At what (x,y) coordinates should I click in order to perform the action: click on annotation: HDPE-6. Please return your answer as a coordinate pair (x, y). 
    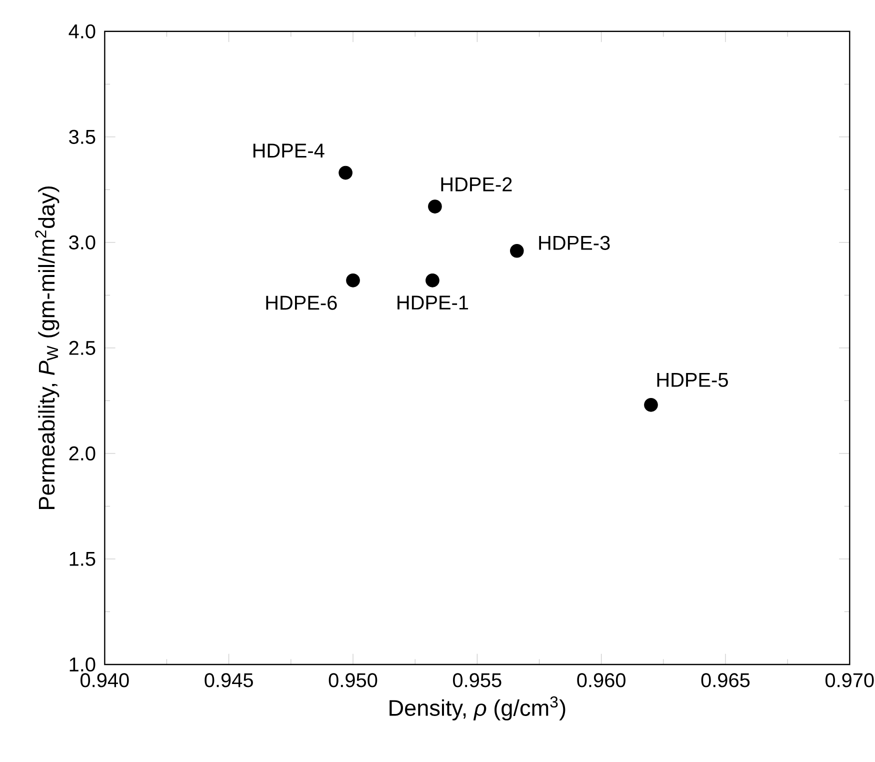
    Looking at the image, I should click on (301, 303).